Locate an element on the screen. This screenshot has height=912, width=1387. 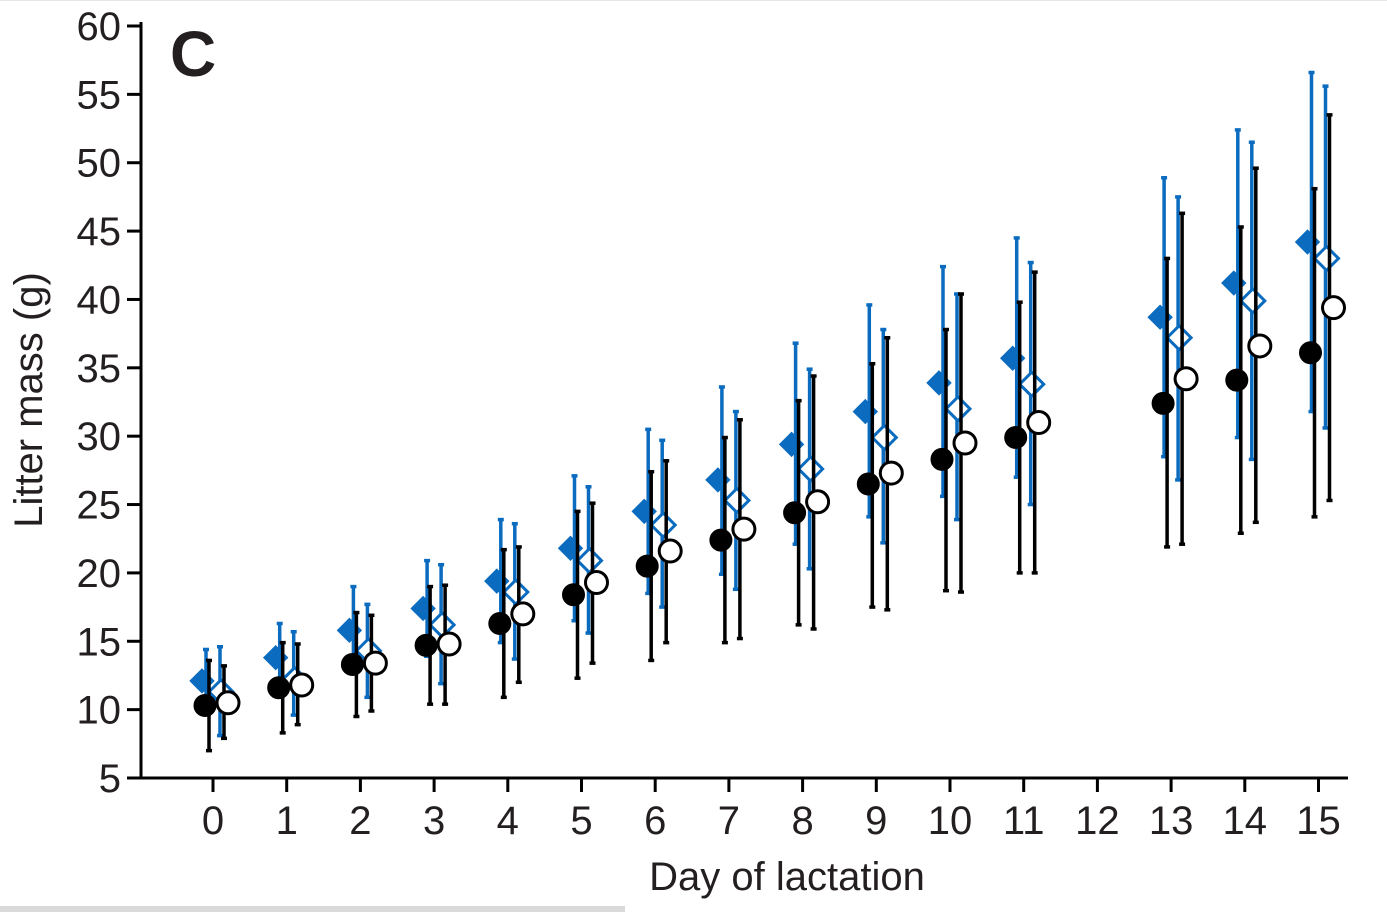
bottom-scroll-strip is located at coordinates (312, 909).